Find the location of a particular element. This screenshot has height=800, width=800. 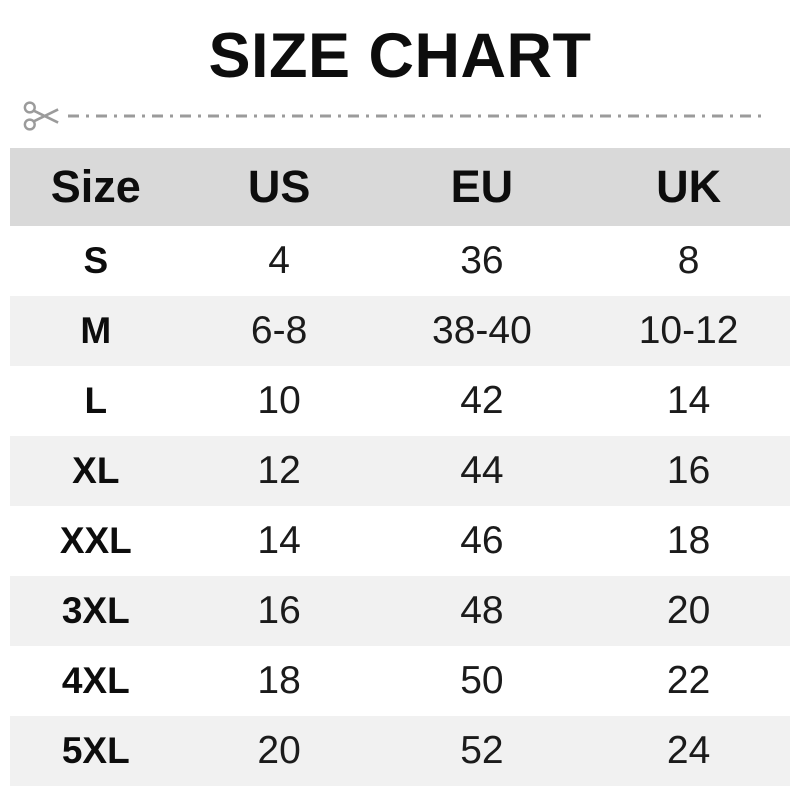

us-value-cell: 10 is located at coordinates (279, 400).